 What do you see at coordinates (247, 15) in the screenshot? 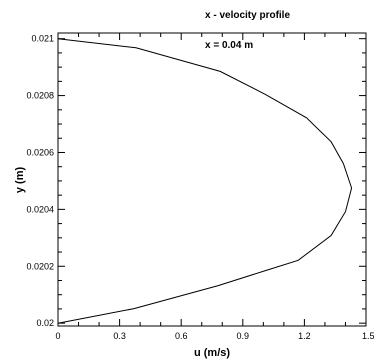
I see `chart-title: x - velocity profile` at bounding box center [247, 15].